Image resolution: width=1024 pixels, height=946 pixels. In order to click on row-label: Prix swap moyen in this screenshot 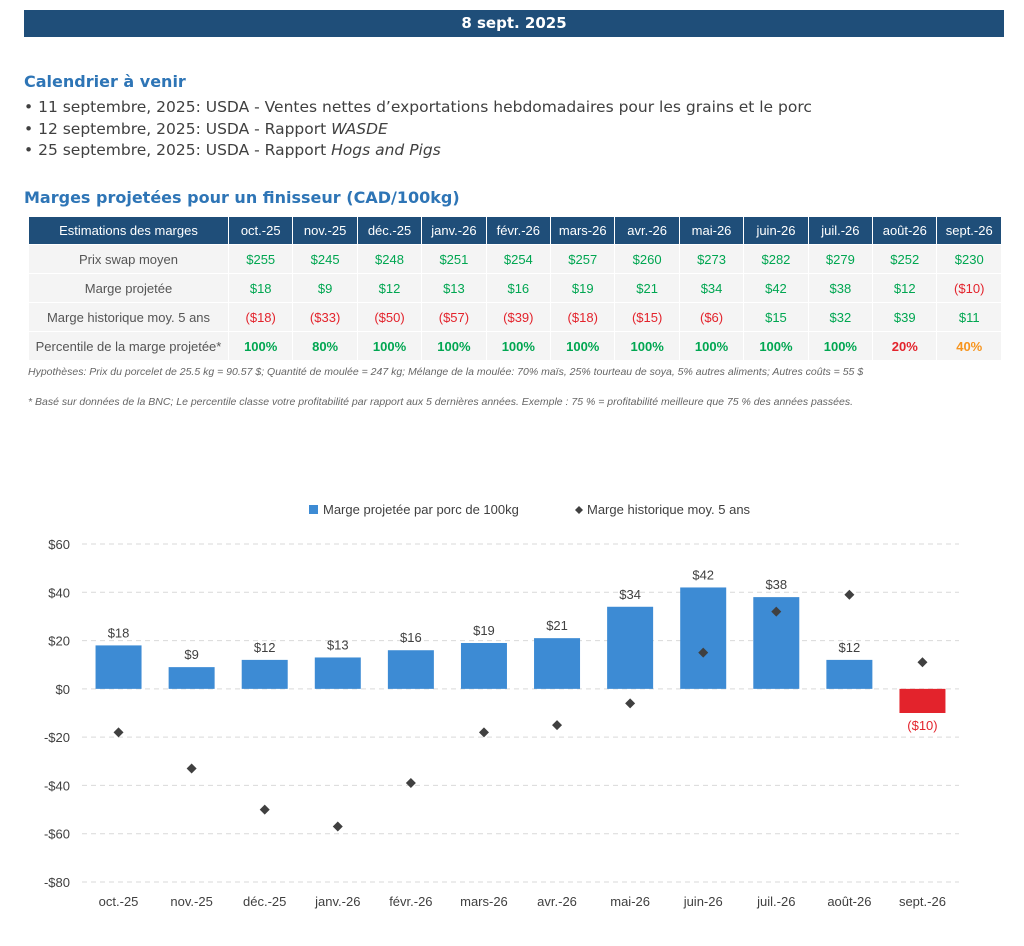, I will do `click(128, 259)`.